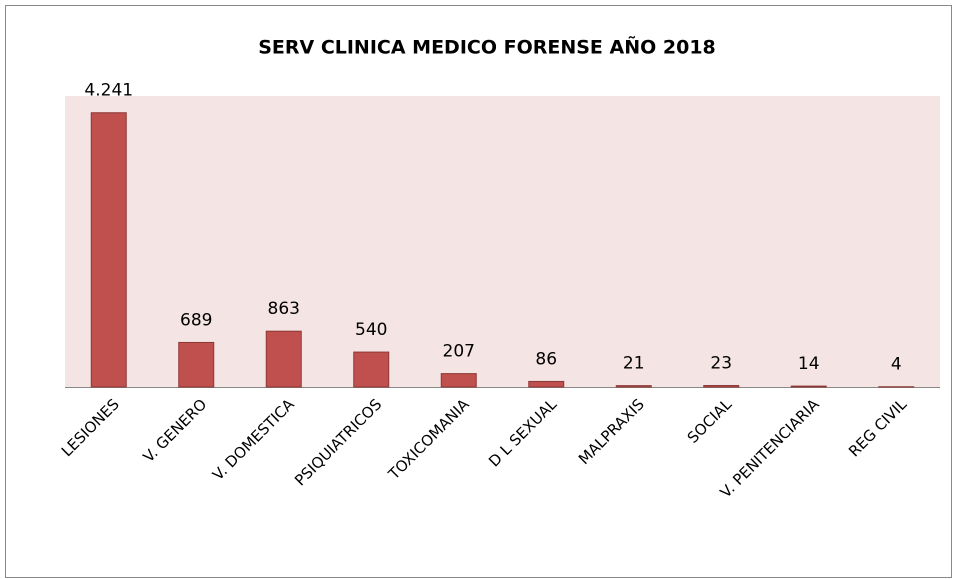 This screenshot has height=579, width=957. Describe the element at coordinates (721, 364) in the screenshot. I see `data-label: 23` at that location.